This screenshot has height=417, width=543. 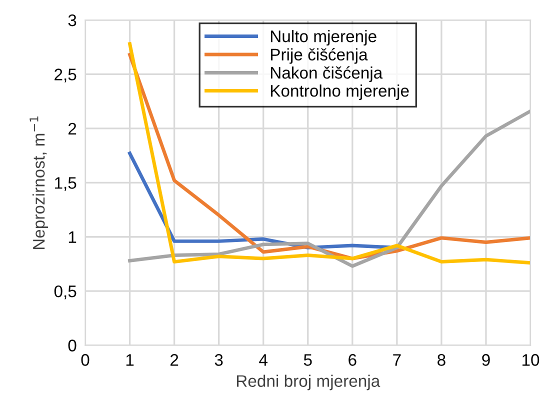 What do you see at coordinates (72, 346) in the screenshot?
I see `y-tick-label: 0` at bounding box center [72, 346].